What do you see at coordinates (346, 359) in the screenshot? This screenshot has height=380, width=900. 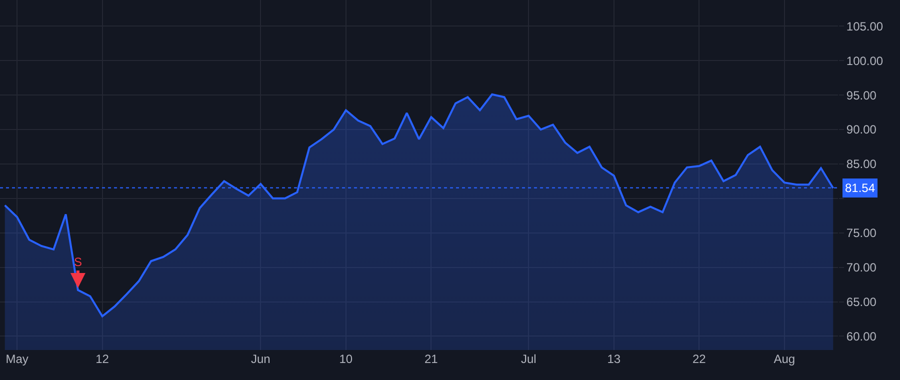 I see `x-tick-label: 10` at bounding box center [346, 359].